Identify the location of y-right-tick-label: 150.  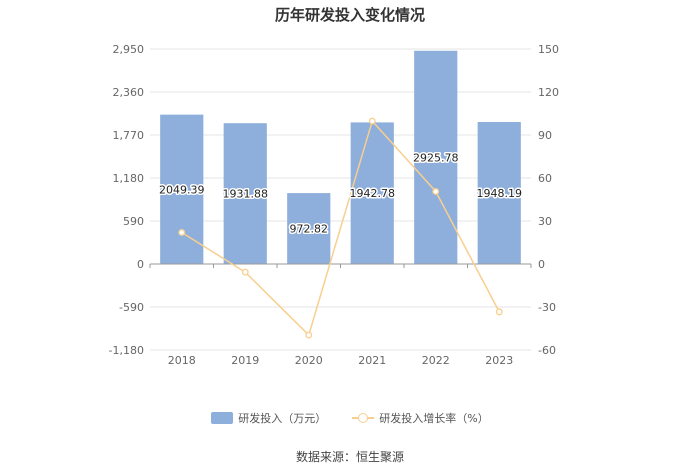
(548, 49).